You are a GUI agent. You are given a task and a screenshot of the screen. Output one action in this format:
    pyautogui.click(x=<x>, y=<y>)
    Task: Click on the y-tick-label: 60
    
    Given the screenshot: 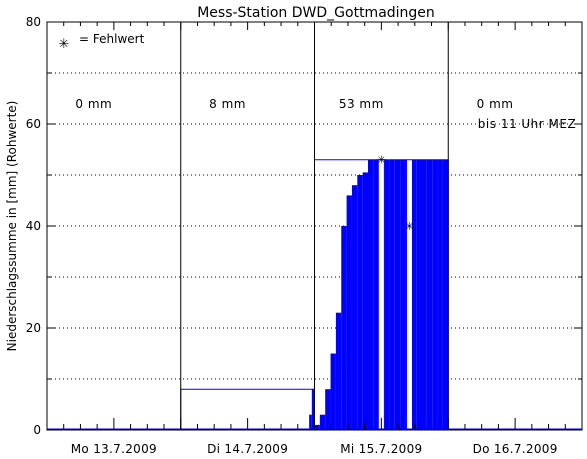 What is the action you would take?
    pyautogui.click(x=33, y=124)
    